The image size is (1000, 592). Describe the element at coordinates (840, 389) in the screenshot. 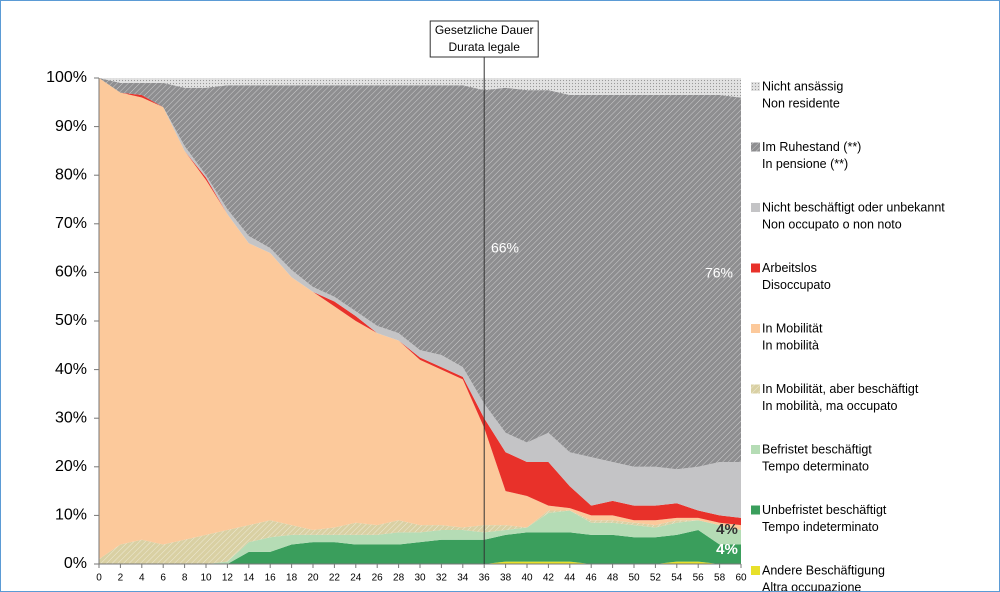

I see `legend-label: In Mobilität, aber beschäftigt` at that location.